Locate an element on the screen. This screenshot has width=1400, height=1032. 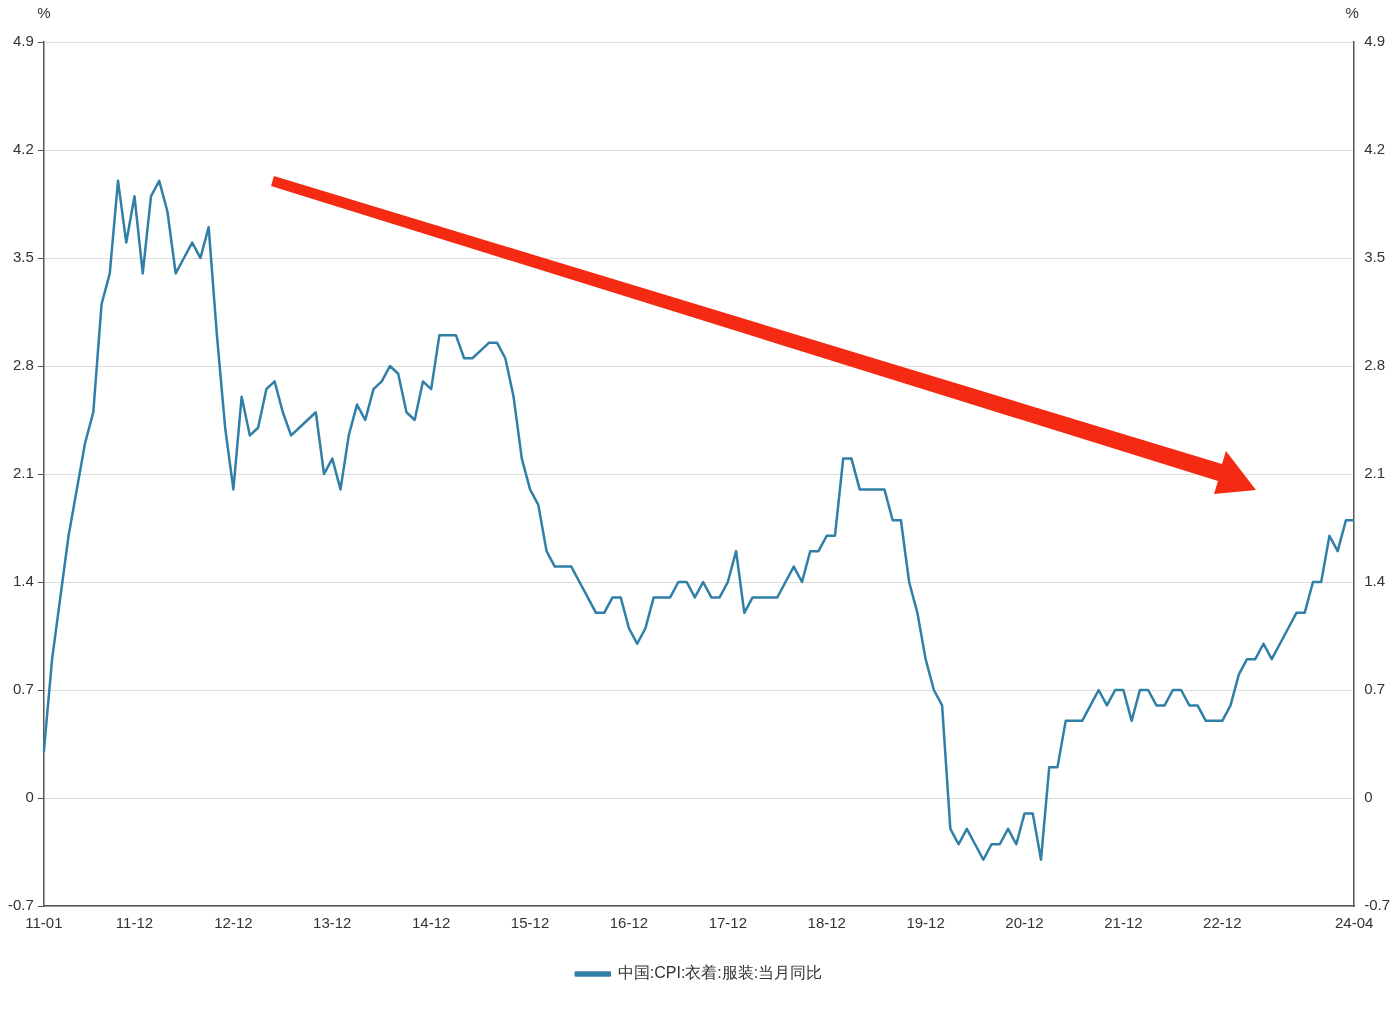
y2-axis-title: % is located at coordinates (1352, 13).